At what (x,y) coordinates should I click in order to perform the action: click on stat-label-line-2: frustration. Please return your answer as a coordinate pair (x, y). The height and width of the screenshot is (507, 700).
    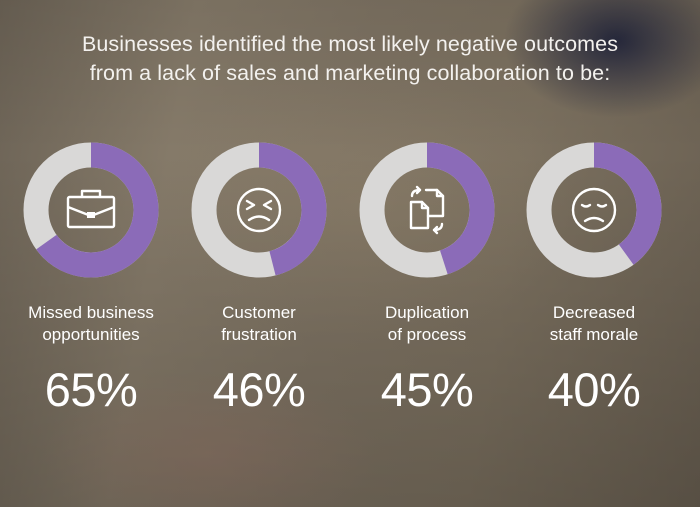
    Looking at the image, I should click on (259, 334).